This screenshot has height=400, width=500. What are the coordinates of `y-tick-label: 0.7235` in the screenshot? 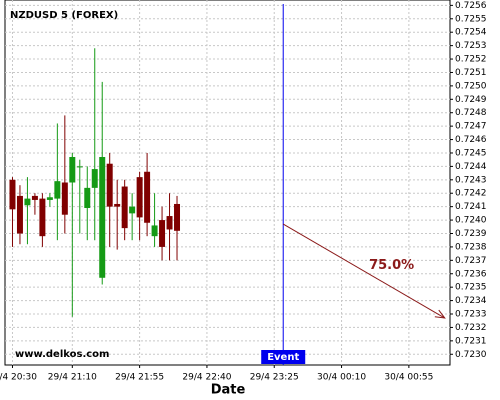 It's located at (471, 288).